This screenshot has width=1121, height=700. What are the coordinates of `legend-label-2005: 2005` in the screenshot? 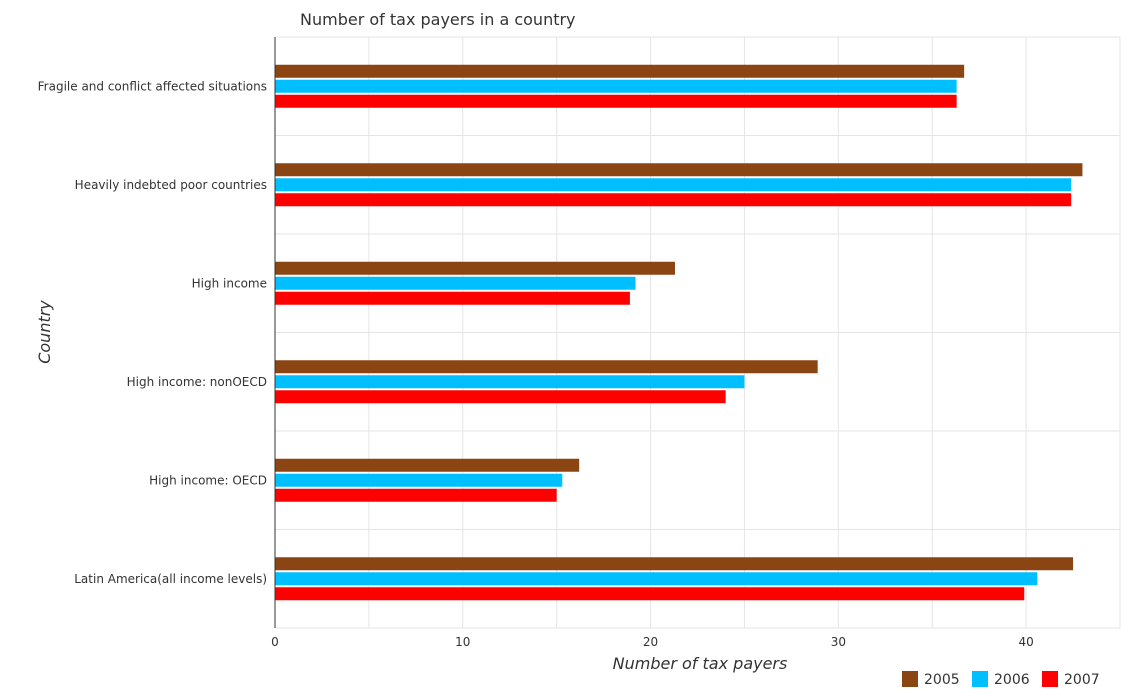 It's located at (942, 680).